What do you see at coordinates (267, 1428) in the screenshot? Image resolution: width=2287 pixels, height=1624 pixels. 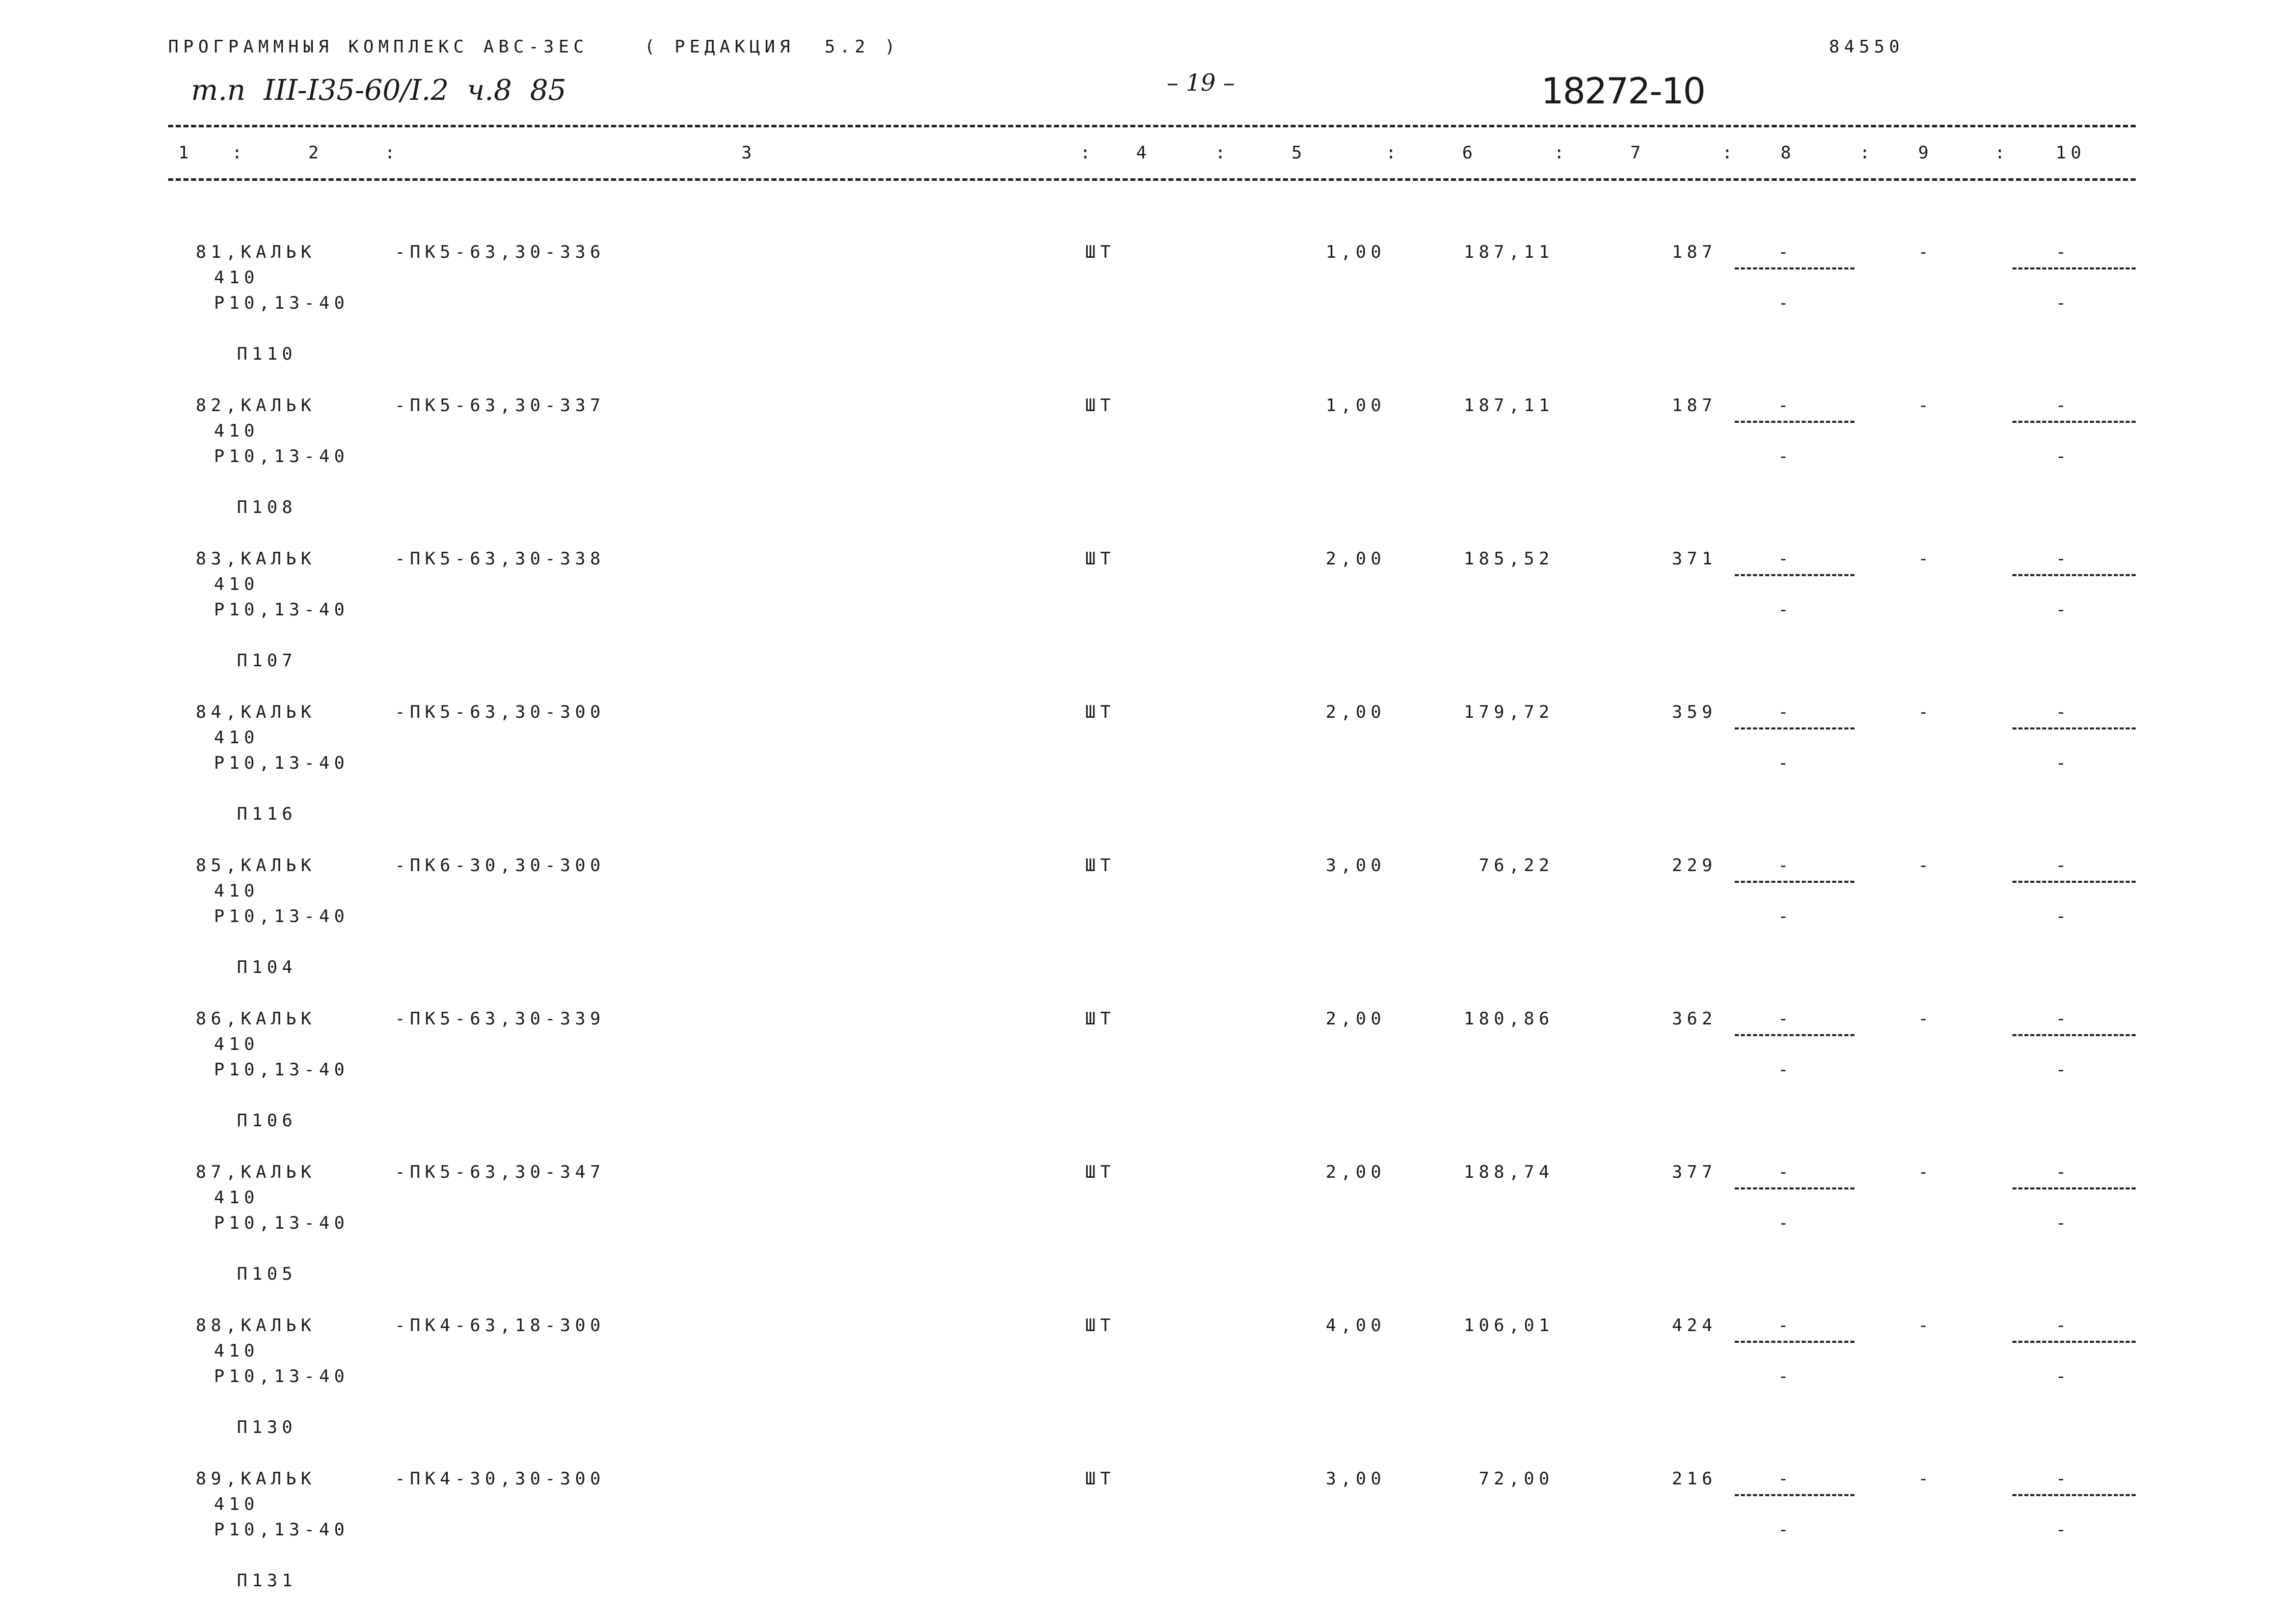 I see `row-position: П130` at bounding box center [267, 1428].